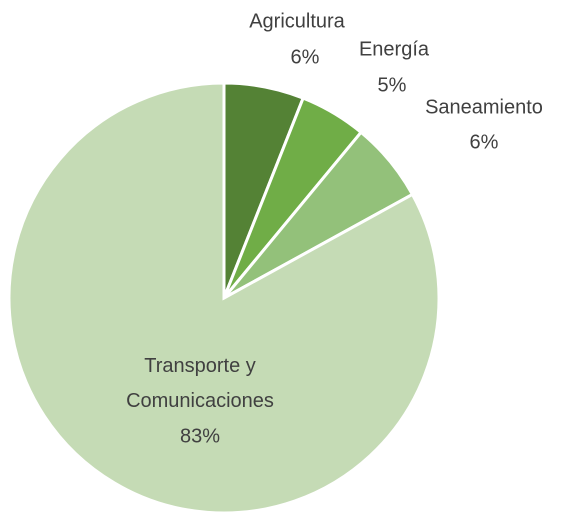  What do you see at coordinates (200, 436) in the screenshot?
I see `value-label: 83%` at bounding box center [200, 436].